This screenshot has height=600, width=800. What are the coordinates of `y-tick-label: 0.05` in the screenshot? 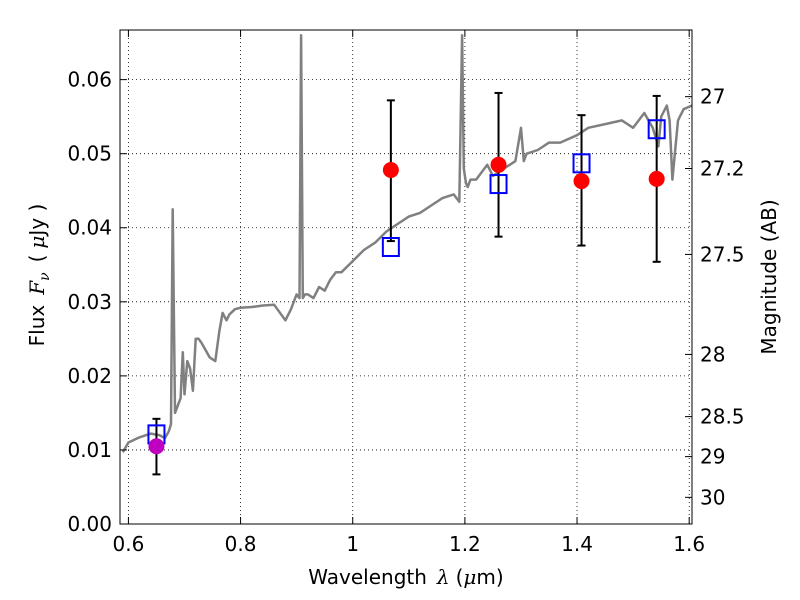 It's located at (89, 154).